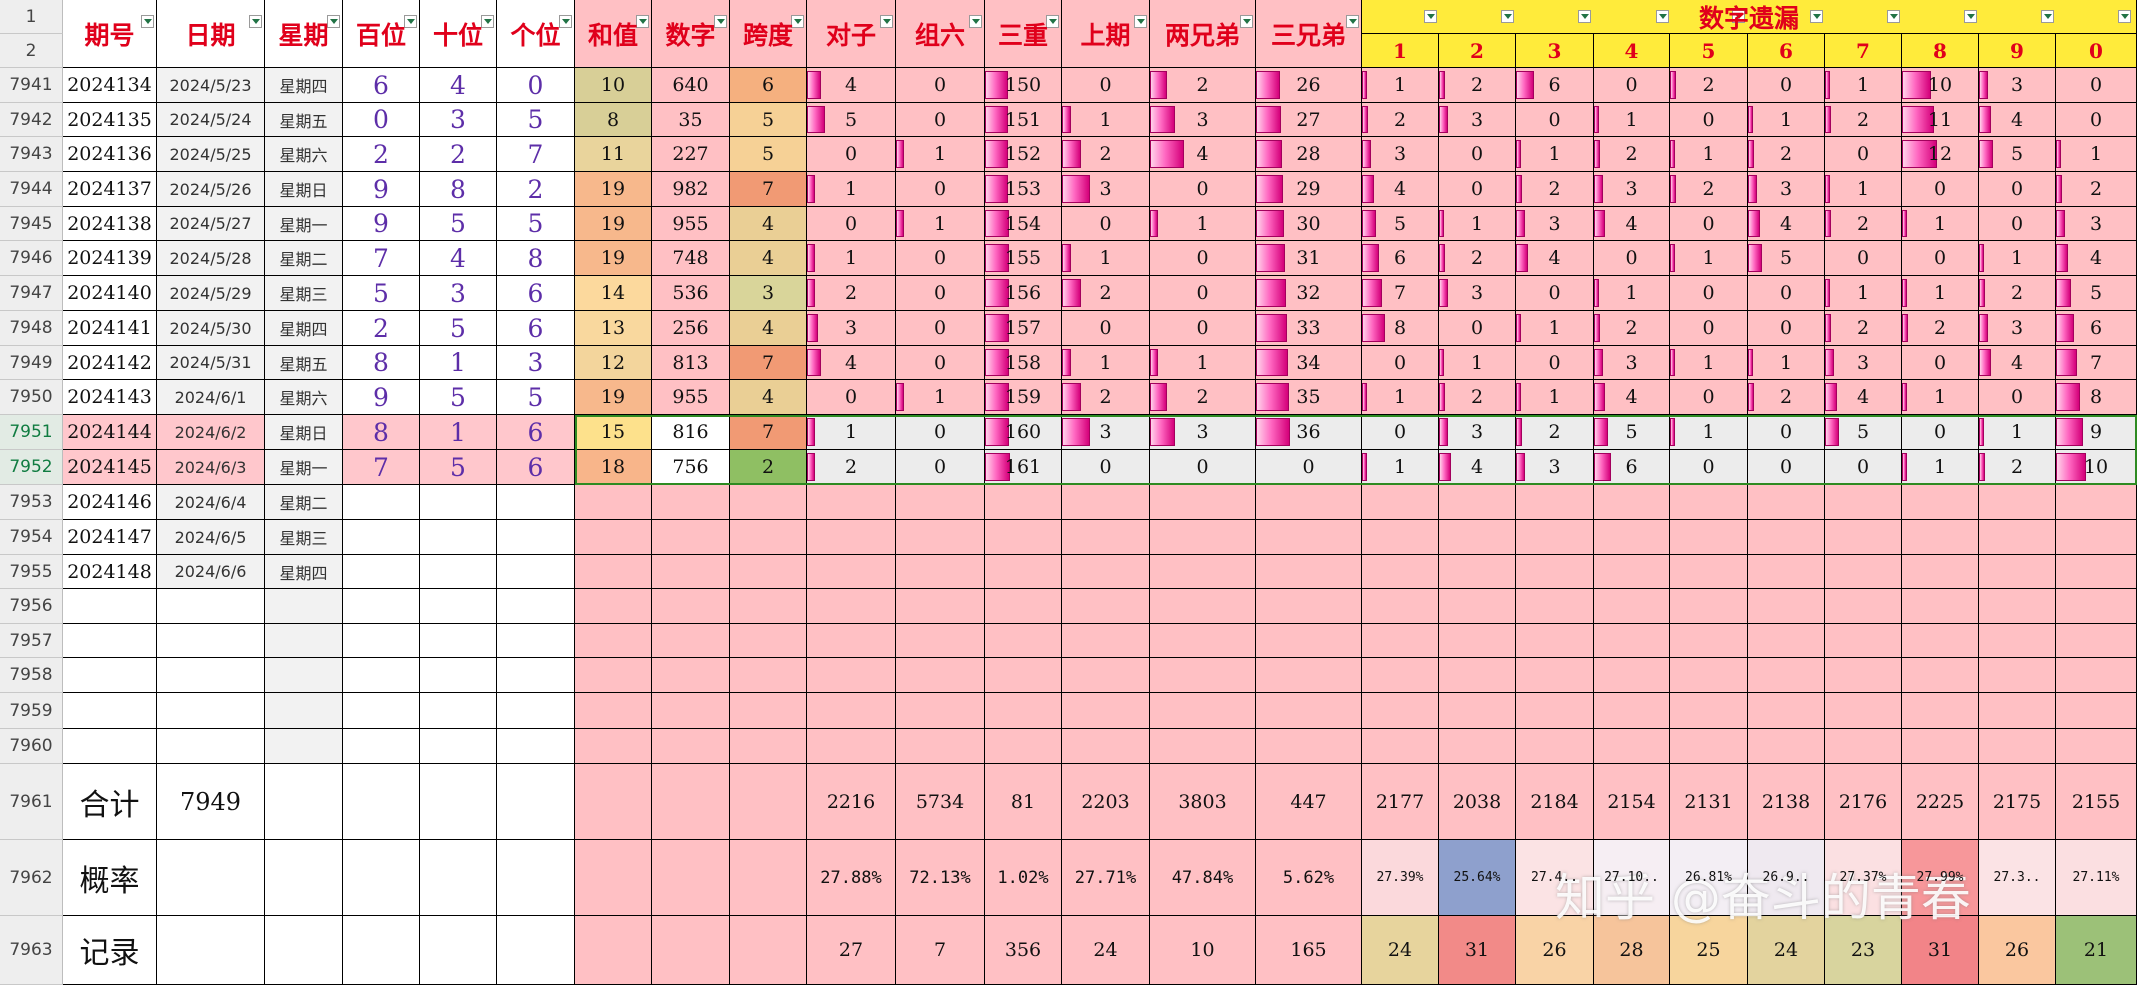 The image size is (2137, 985). Describe the element at coordinates (211, 189) in the screenshot. I see `cell-date: 2024/5/26` at that location.